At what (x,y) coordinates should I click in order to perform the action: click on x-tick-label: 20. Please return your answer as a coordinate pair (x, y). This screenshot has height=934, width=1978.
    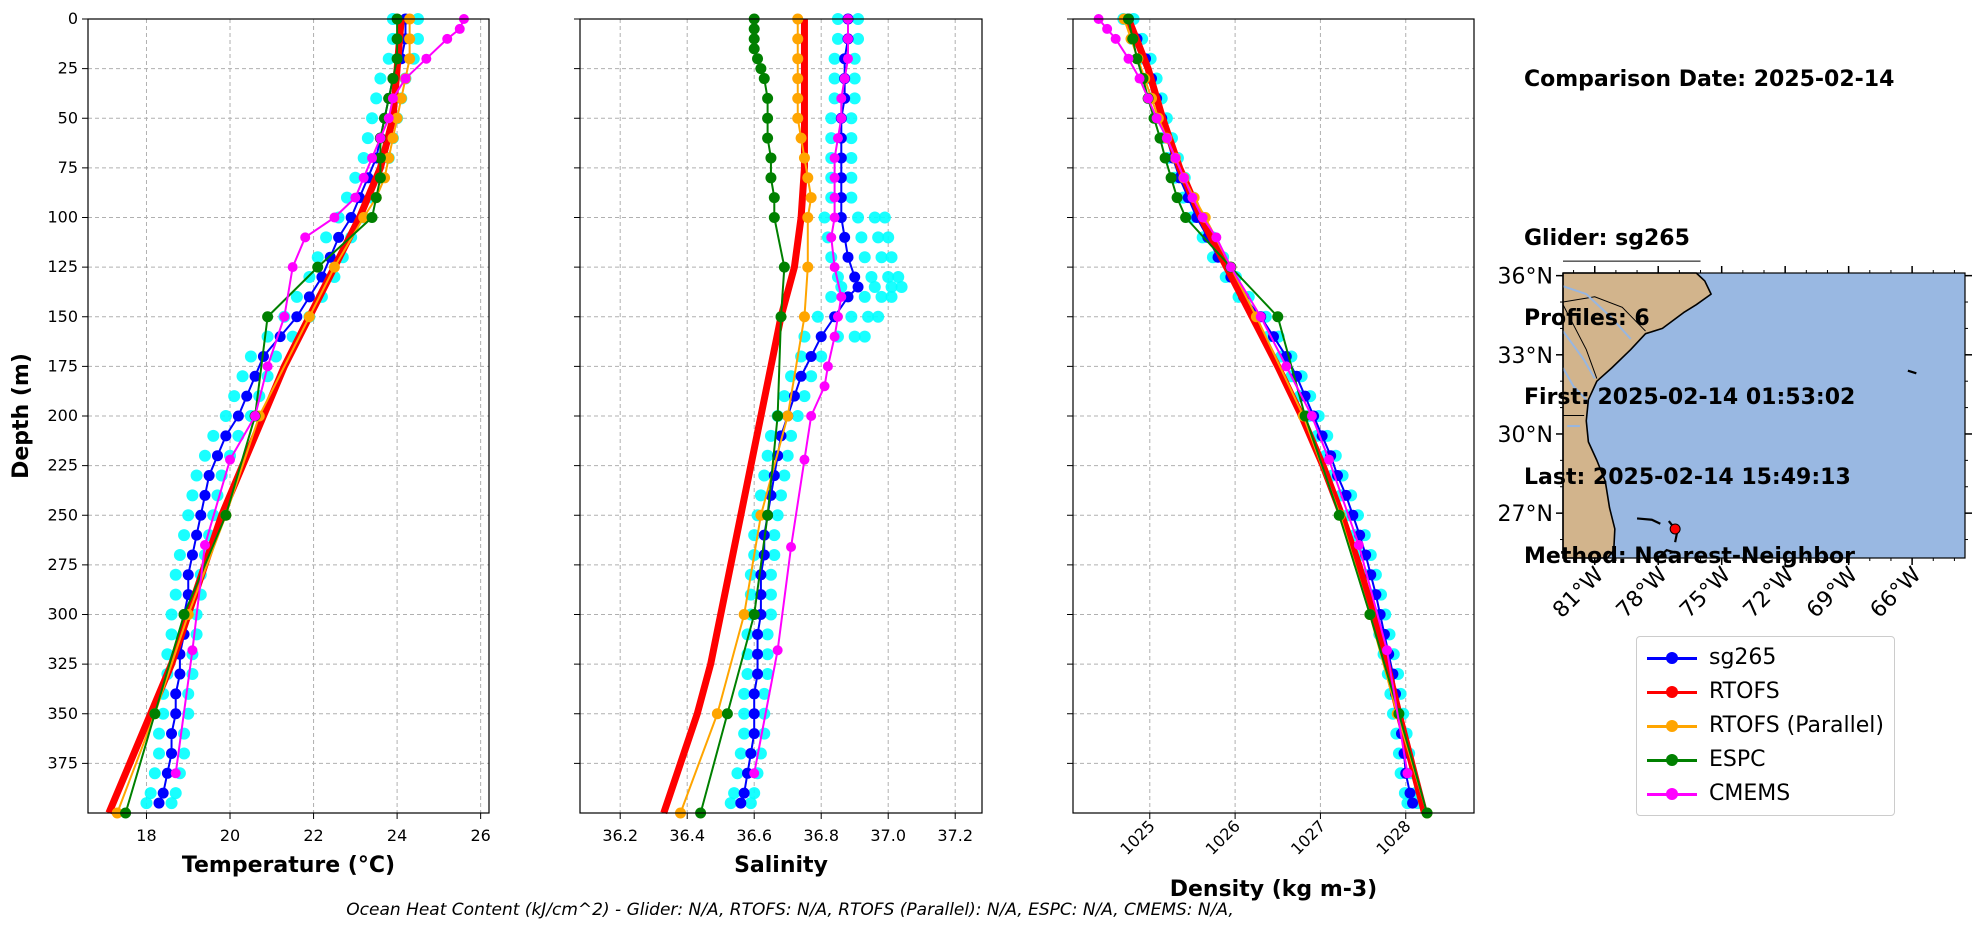
    Looking at the image, I should click on (230, 835).